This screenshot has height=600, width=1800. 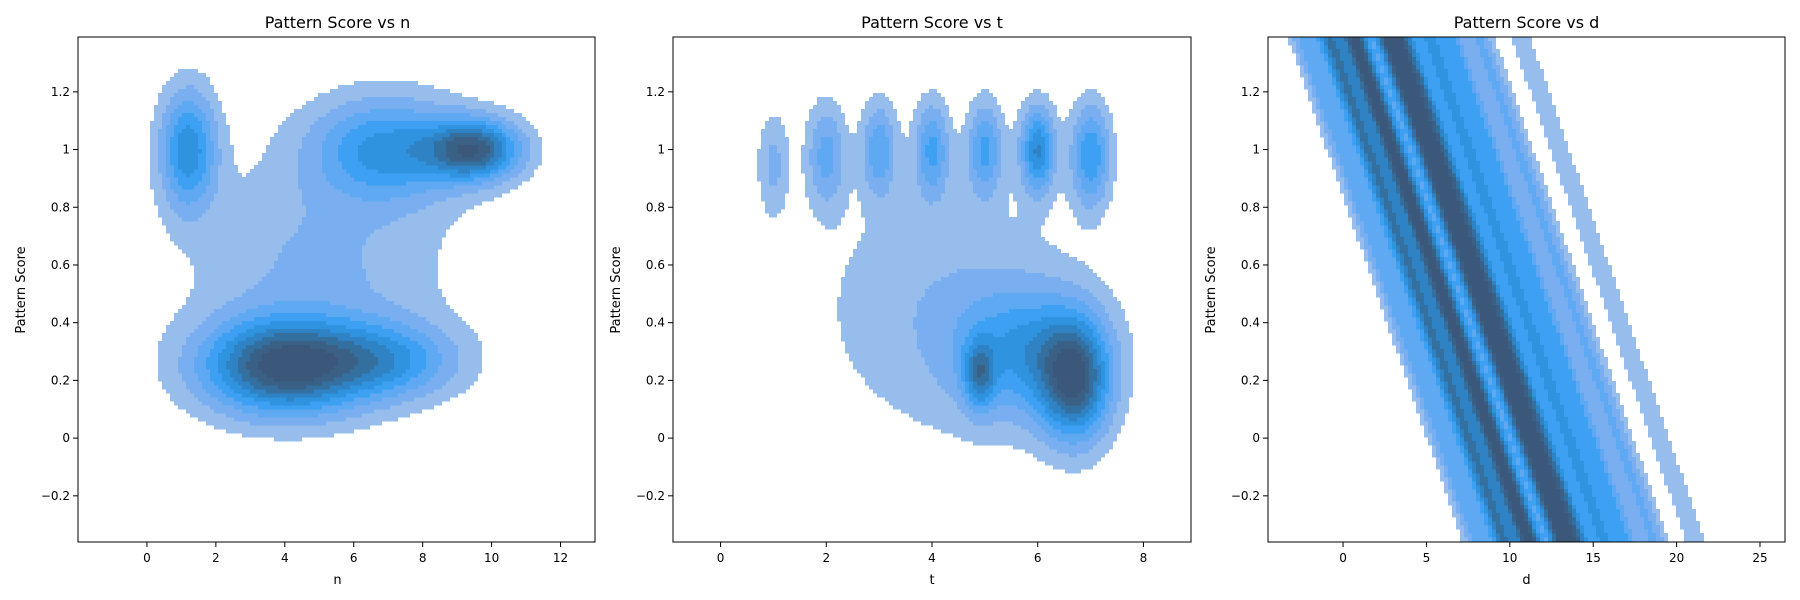 I want to click on x-axis-label: n, so click(x=337, y=580).